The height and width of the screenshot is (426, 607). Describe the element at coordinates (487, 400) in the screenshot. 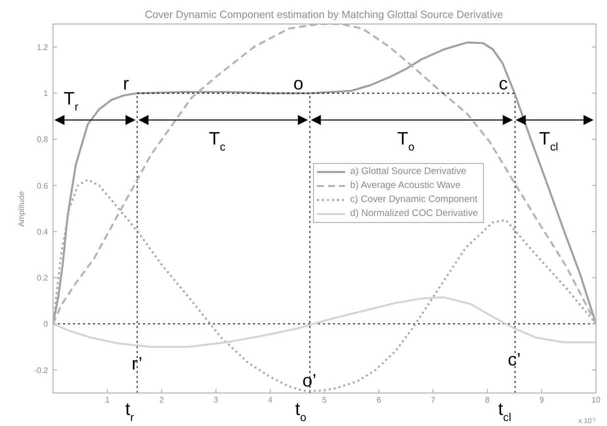

I see `x-tick-label: 8` at that location.